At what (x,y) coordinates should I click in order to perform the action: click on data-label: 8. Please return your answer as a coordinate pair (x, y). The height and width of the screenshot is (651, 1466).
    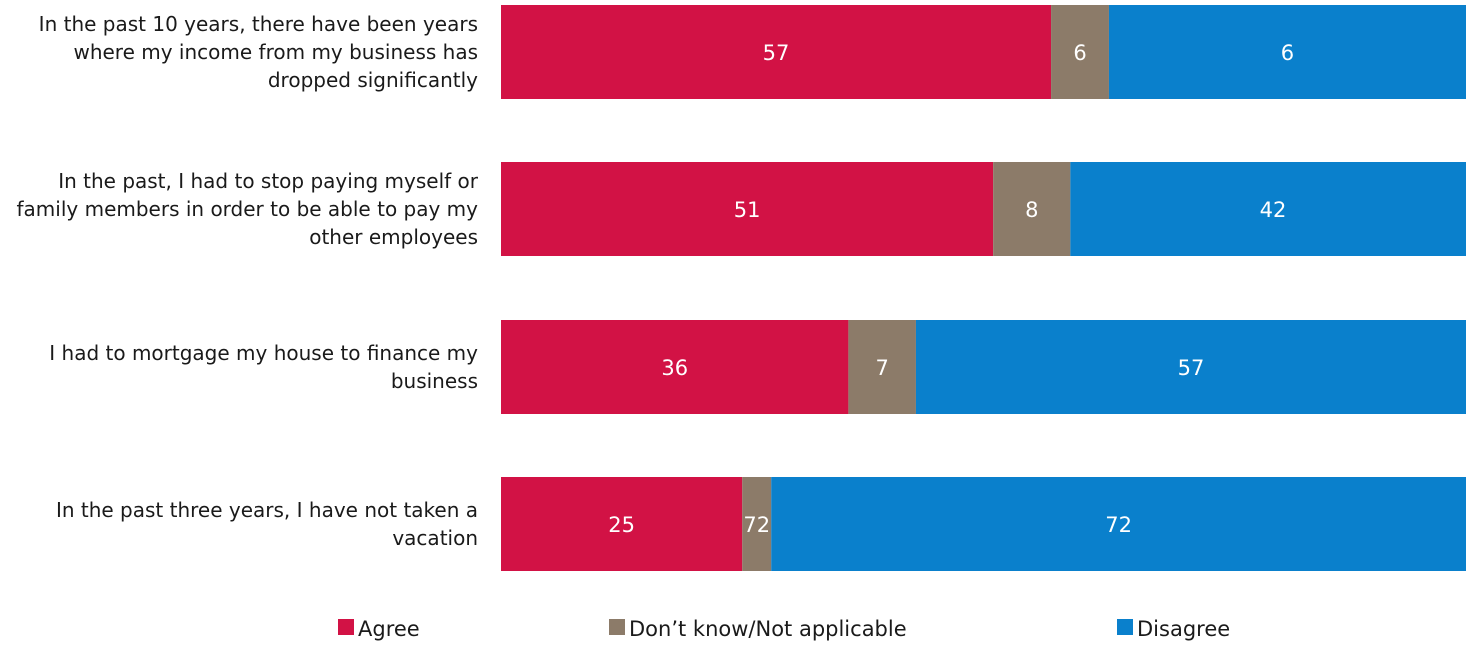
    Looking at the image, I should click on (1031, 210).